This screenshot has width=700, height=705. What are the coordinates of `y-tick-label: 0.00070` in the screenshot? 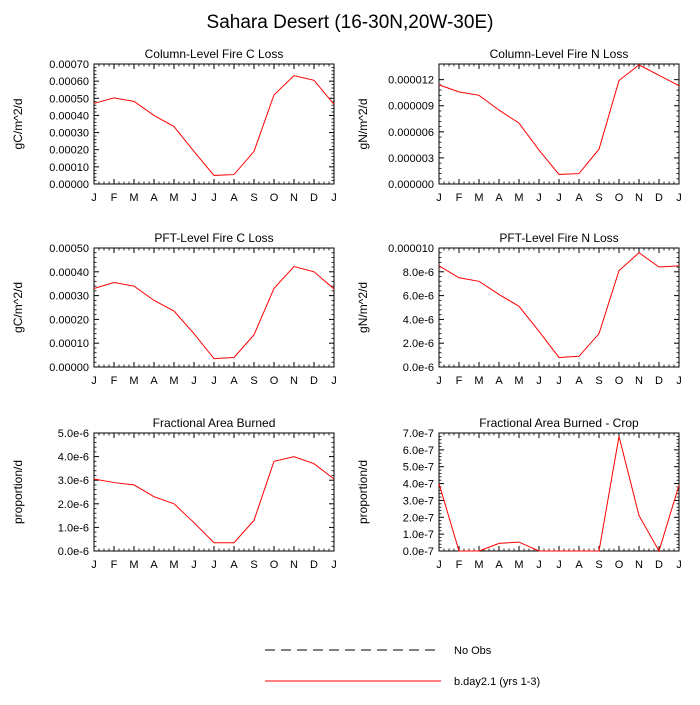 It's located at (69, 65).